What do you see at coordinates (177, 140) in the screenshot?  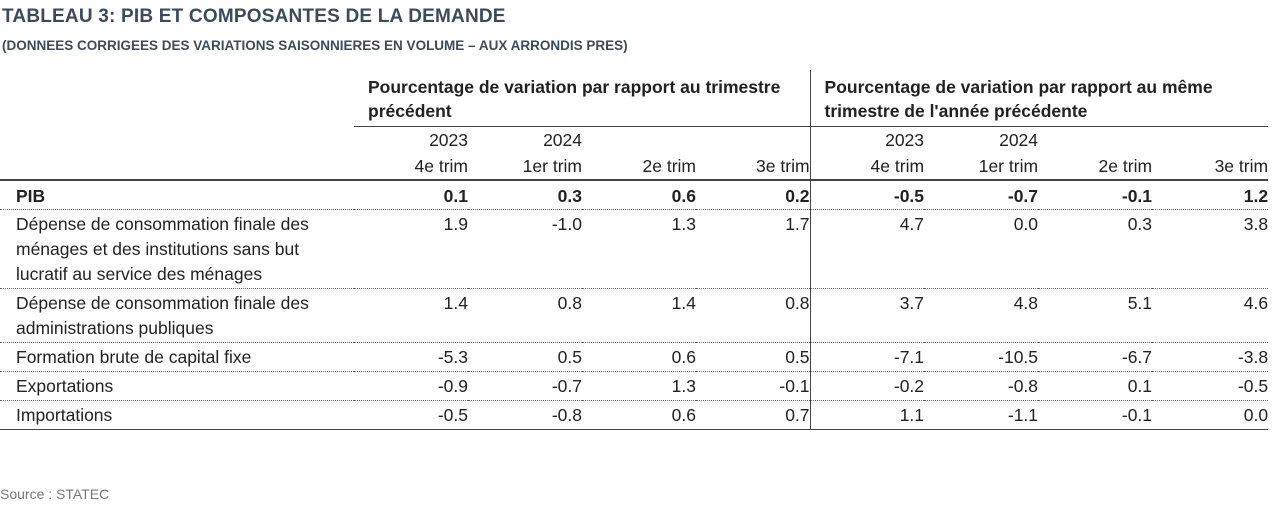 I see `year-spacer` at bounding box center [177, 140].